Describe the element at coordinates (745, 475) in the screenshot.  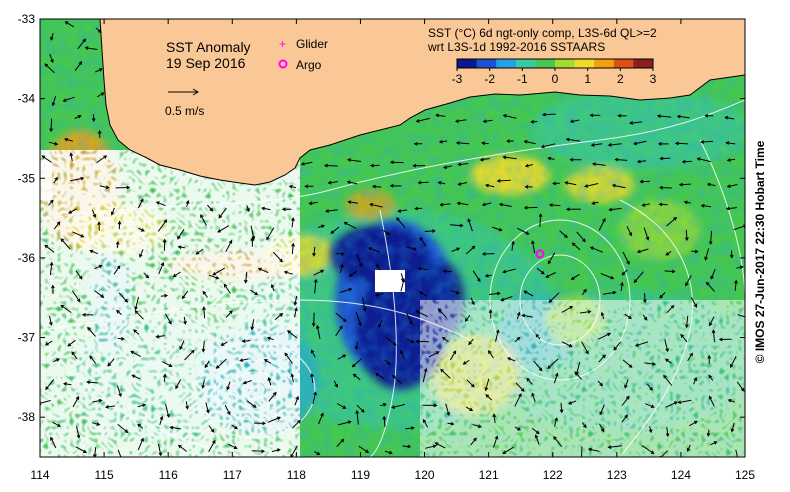
I see `x-tick-label: 125` at that location.